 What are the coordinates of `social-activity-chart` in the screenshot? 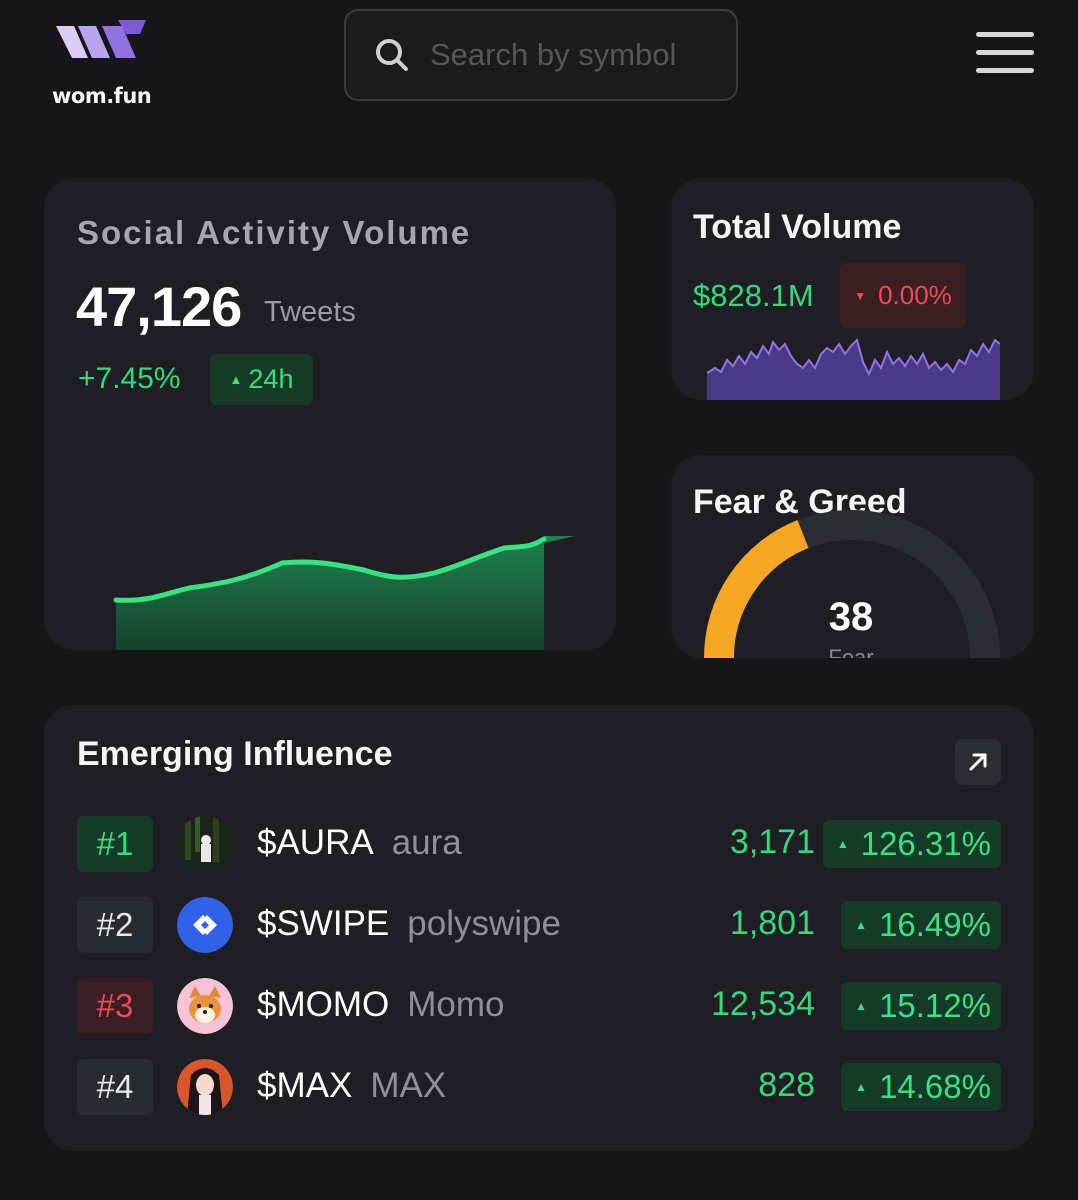 It's located at (343, 593).